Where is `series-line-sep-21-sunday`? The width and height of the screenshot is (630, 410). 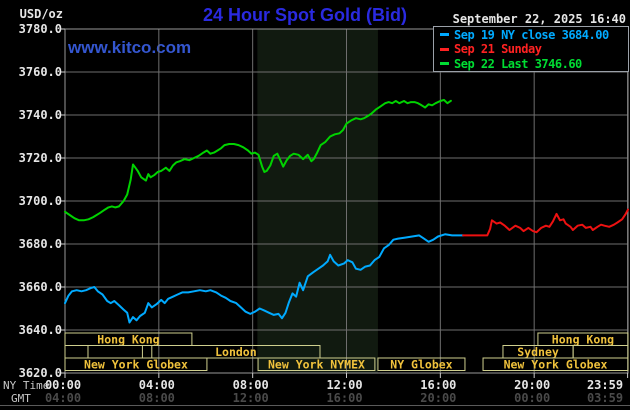
series-line-sep-21-sunday is located at coordinates (545, 222).